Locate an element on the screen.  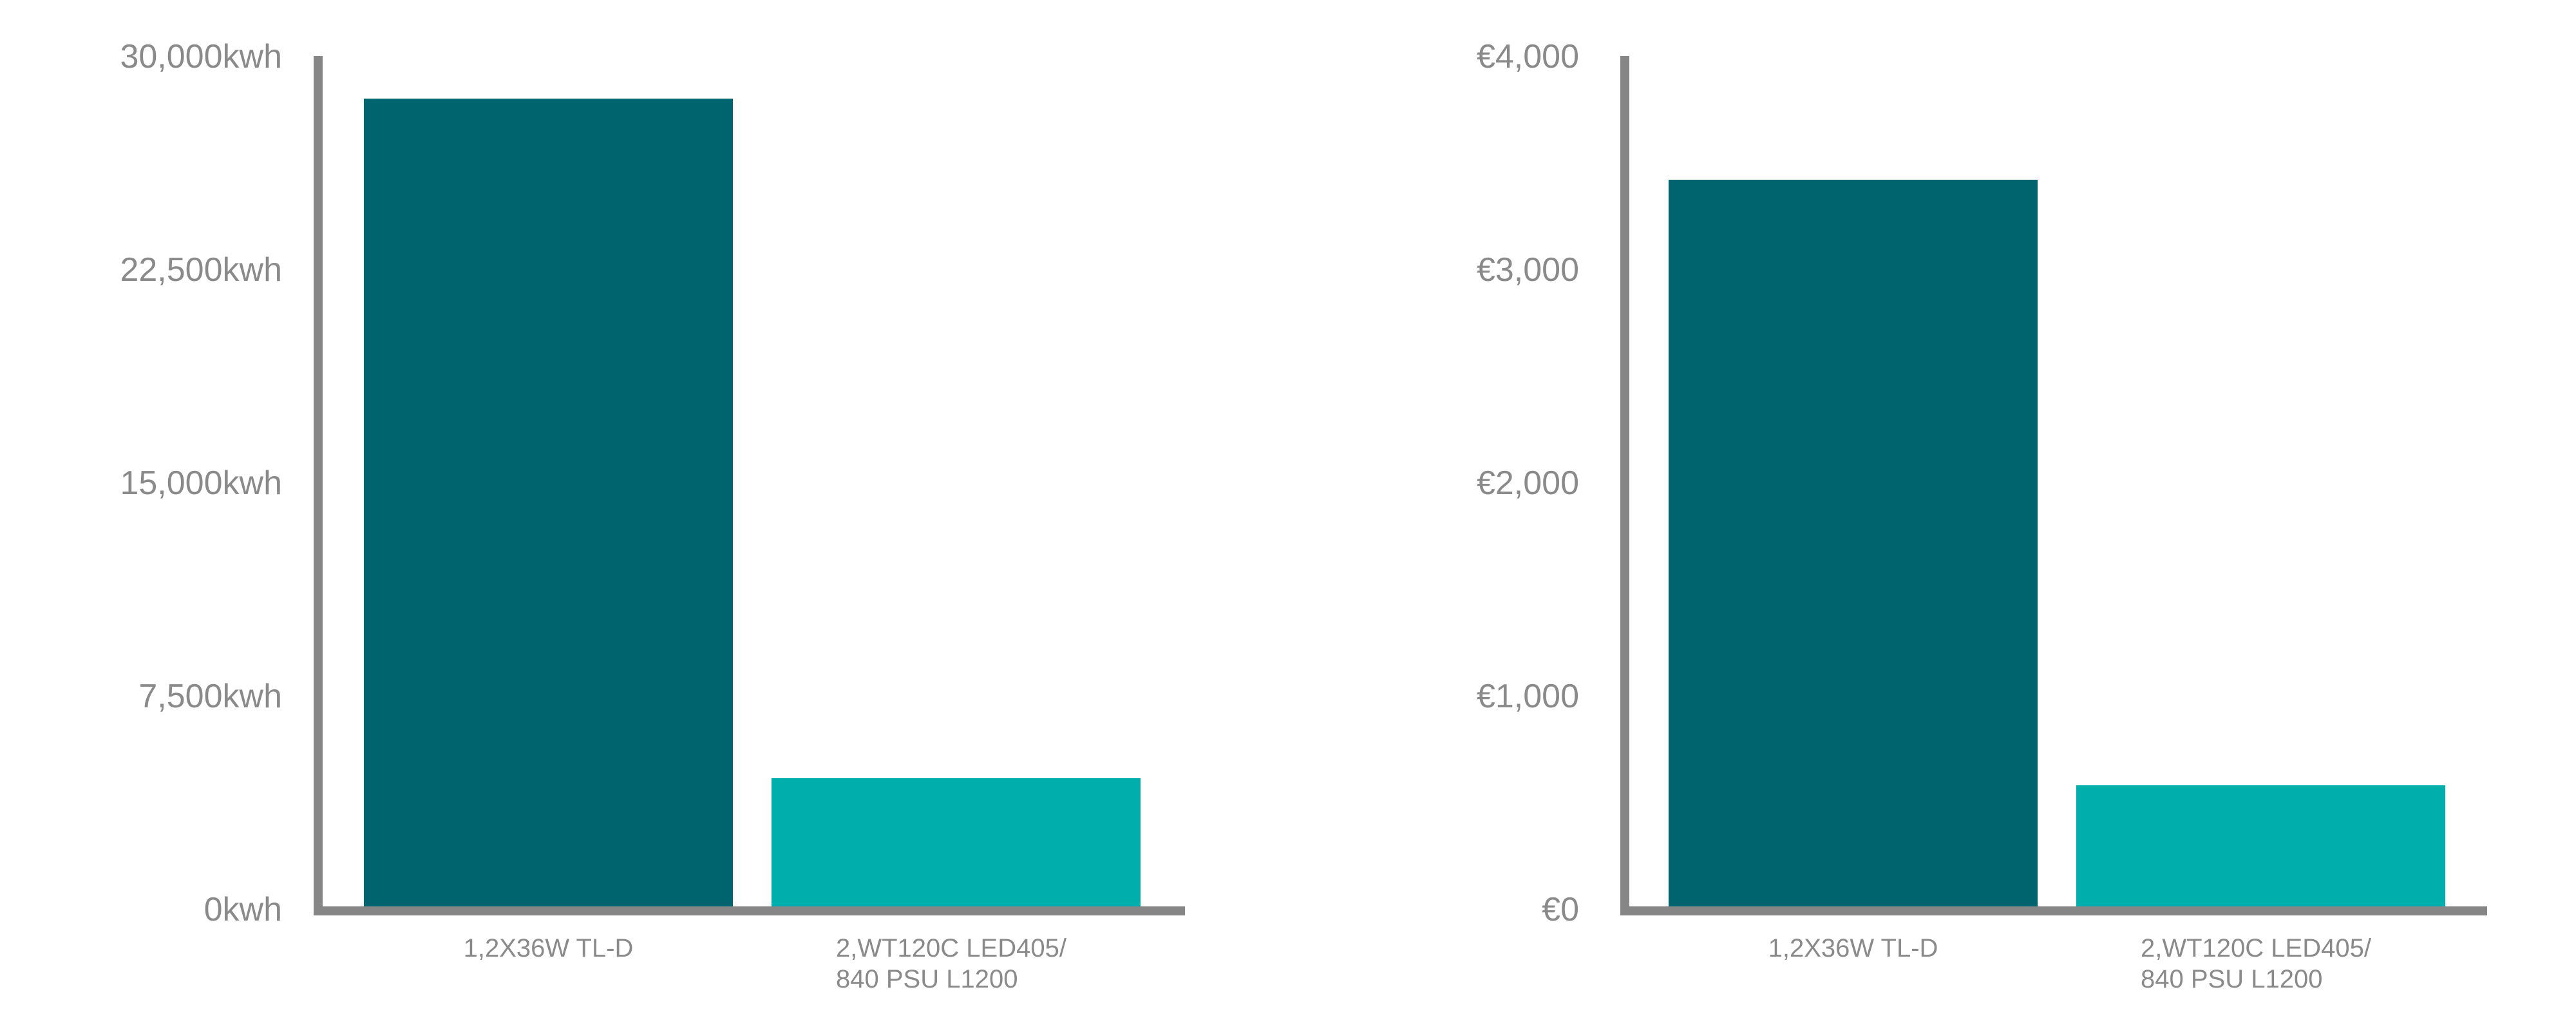
y-tick-label: 30,000kwh is located at coordinates (201, 56).